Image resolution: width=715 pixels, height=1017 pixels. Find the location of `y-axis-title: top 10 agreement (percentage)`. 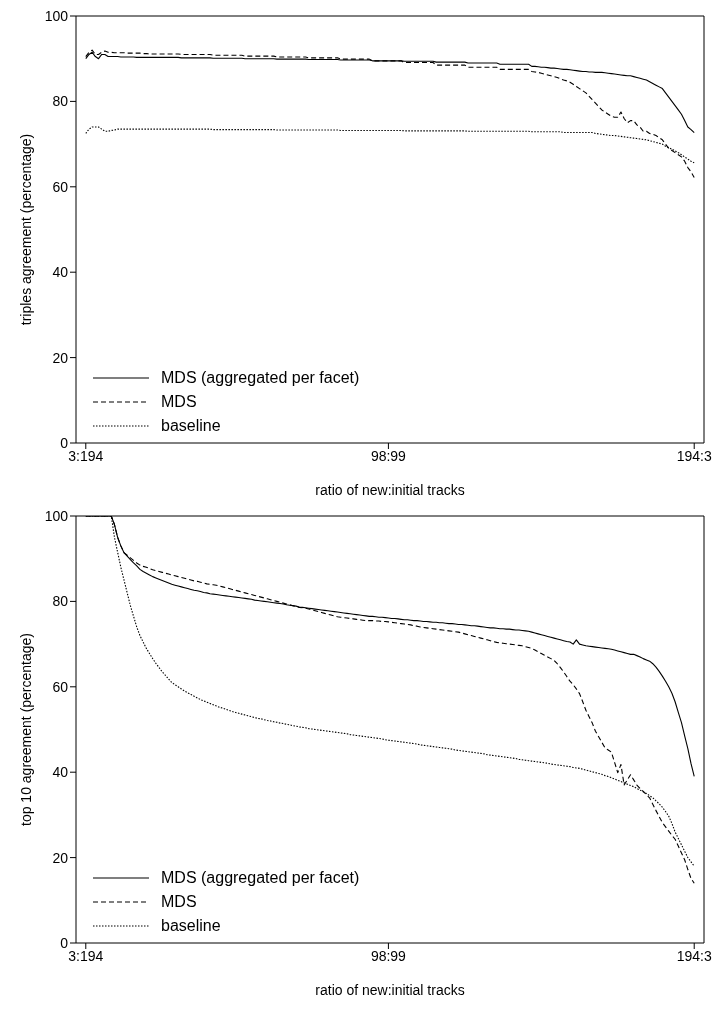

y-axis-title: top 10 agreement (percentage) is located at coordinates (25, 729).